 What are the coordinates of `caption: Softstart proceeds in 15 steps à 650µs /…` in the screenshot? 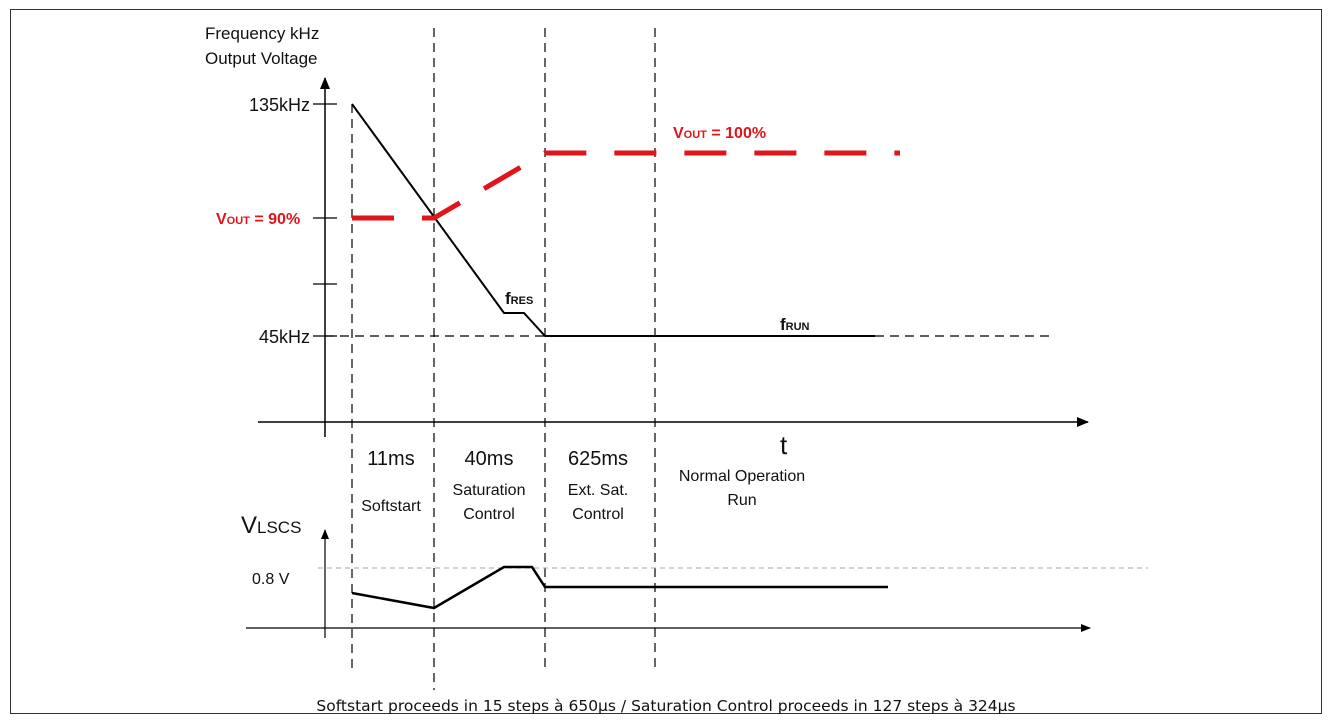 It's located at (665, 706).